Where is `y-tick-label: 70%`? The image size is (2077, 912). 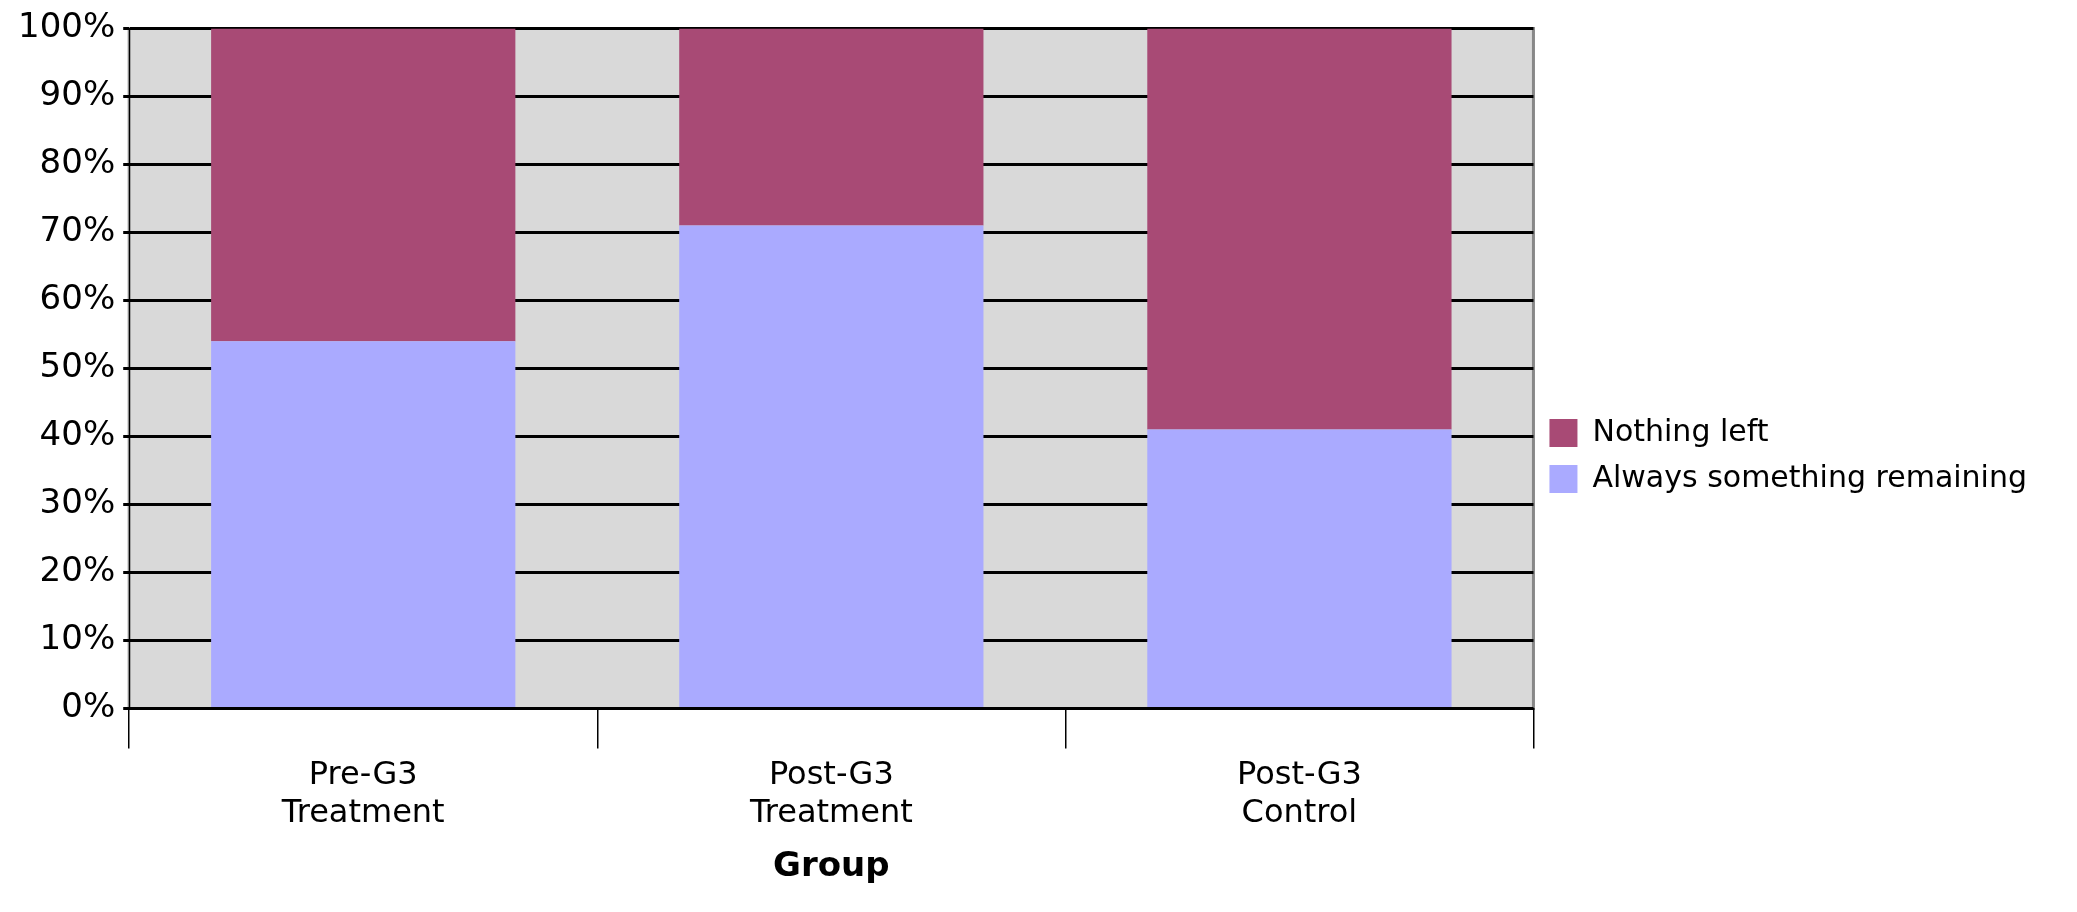
y-tick-label: 70% is located at coordinates (77, 229).